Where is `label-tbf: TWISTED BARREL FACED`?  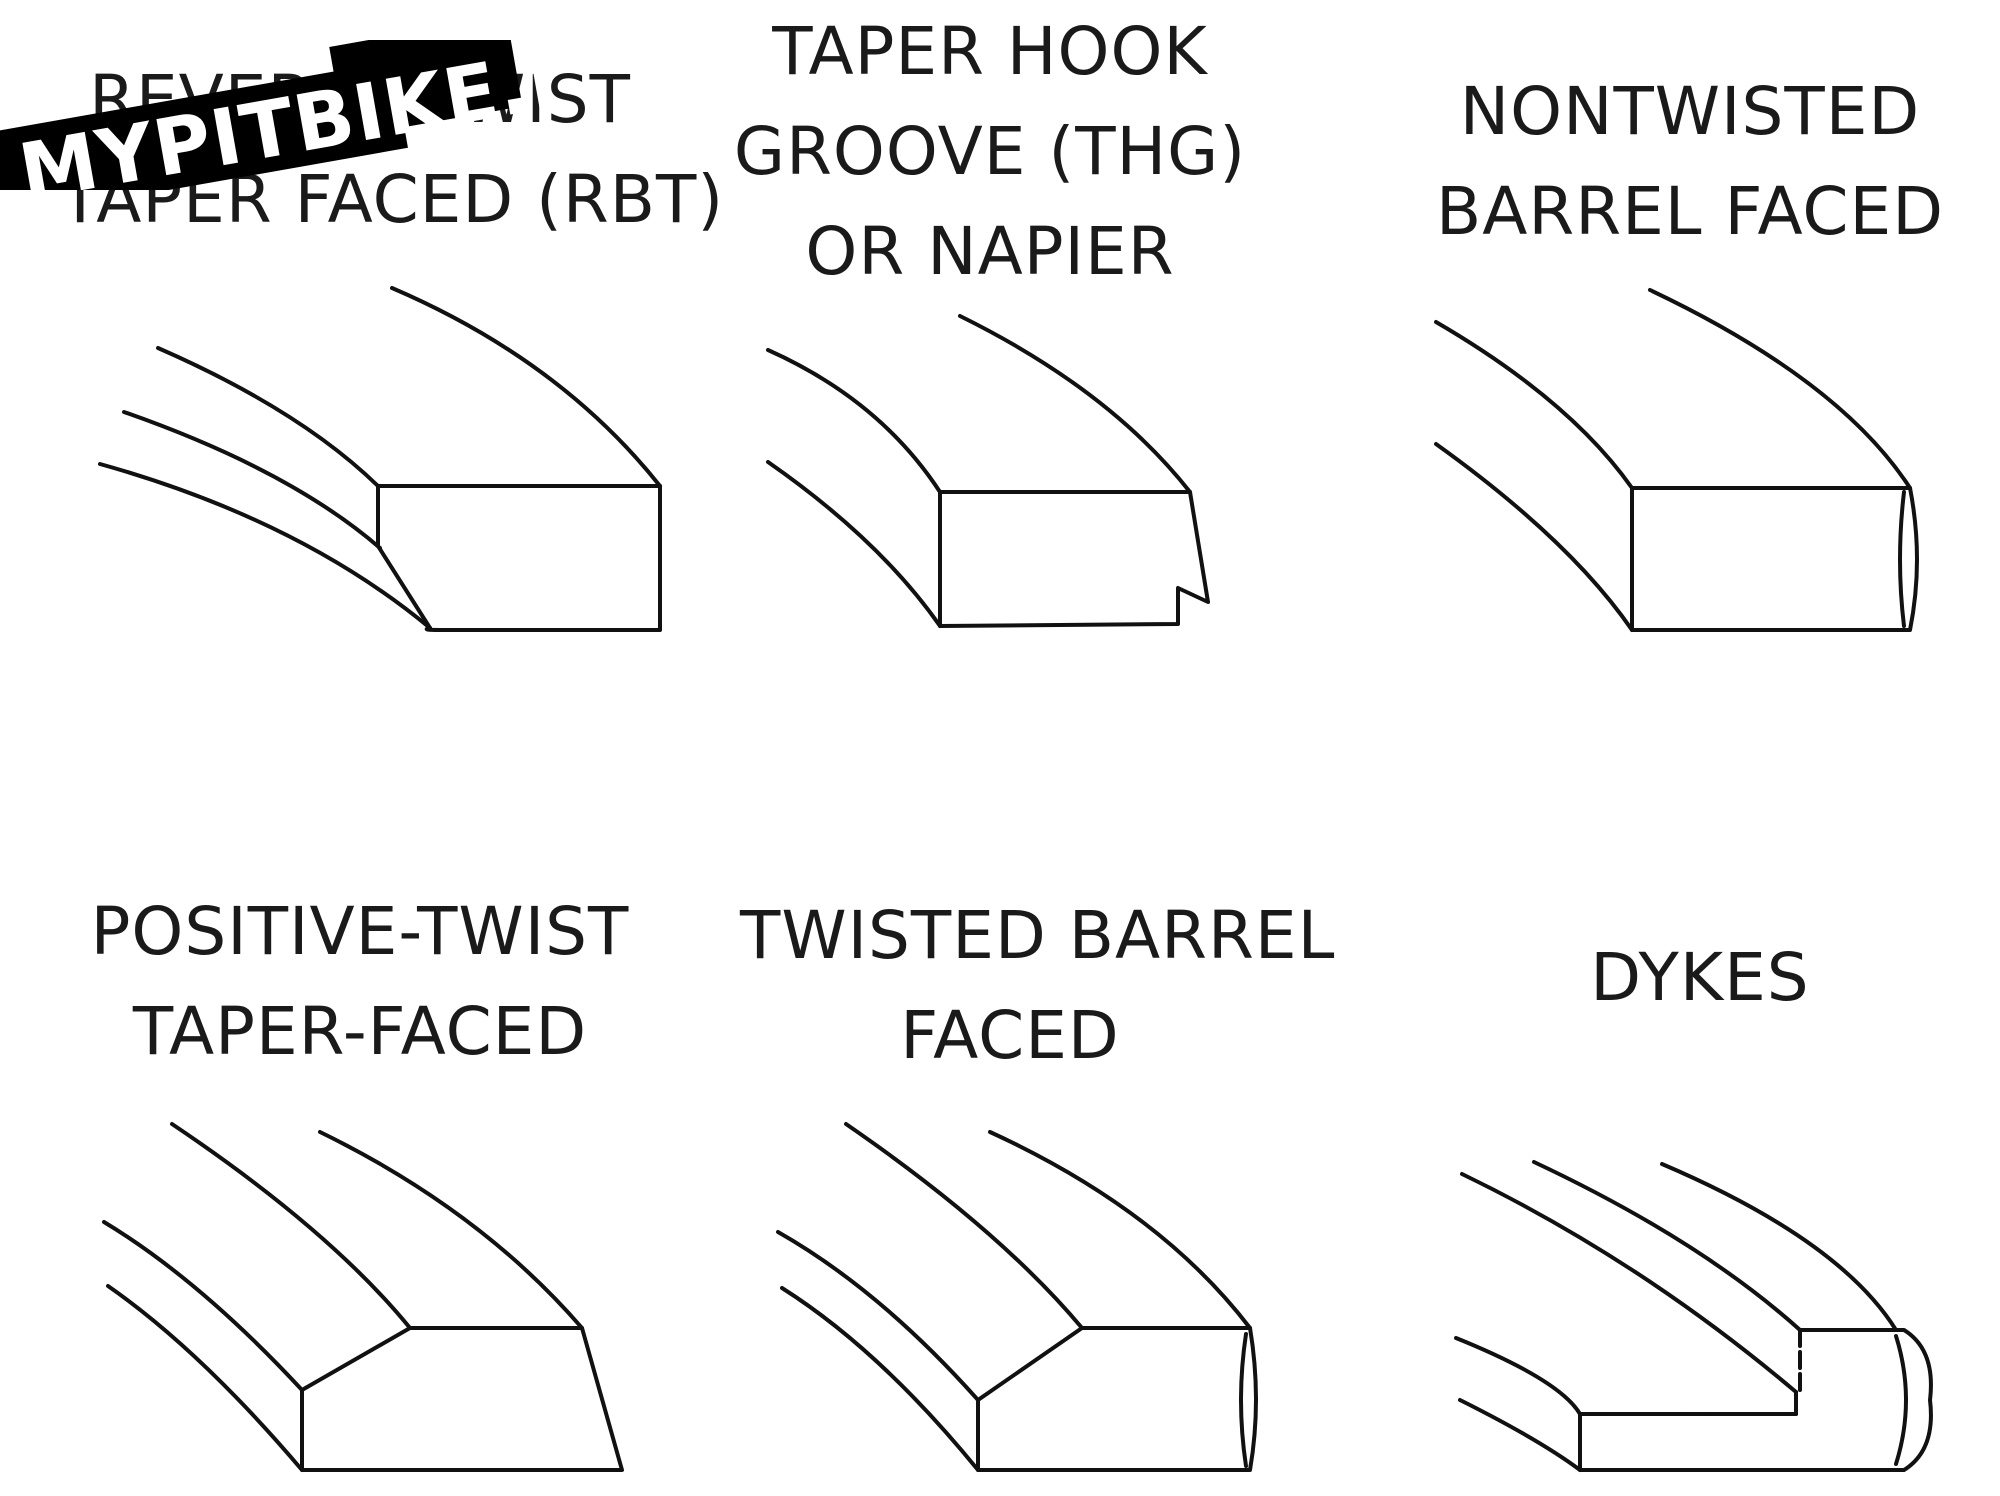 label-tbf: TWISTED BARREL FACED is located at coordinates (1038, 986).